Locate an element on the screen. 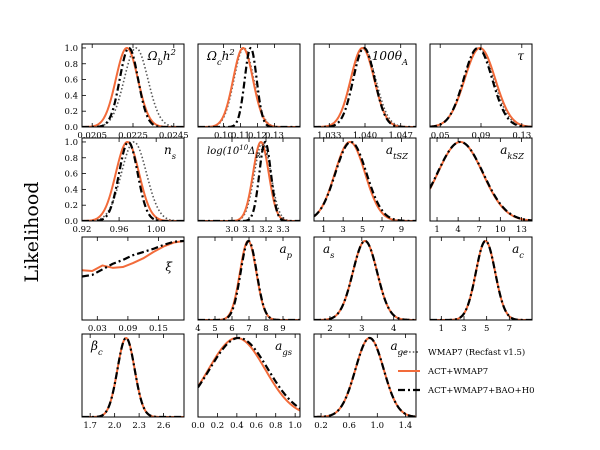  x-tick-label: 0.10 is located at coordinates (223, 136).